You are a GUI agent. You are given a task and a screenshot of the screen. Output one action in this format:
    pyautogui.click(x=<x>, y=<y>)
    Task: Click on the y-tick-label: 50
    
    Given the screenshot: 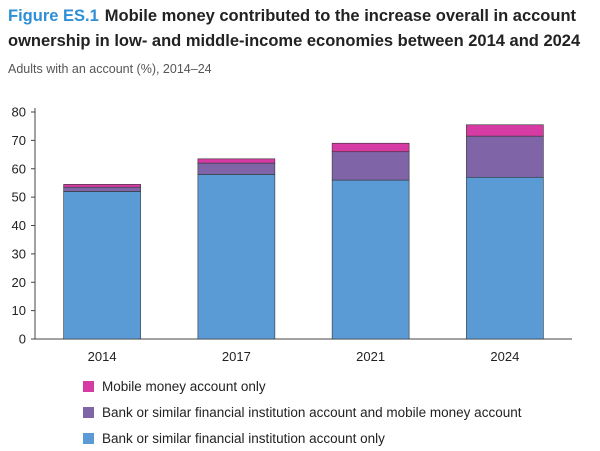 What is the action you would take?
    pyautogui.click(x=19, y=197)
    